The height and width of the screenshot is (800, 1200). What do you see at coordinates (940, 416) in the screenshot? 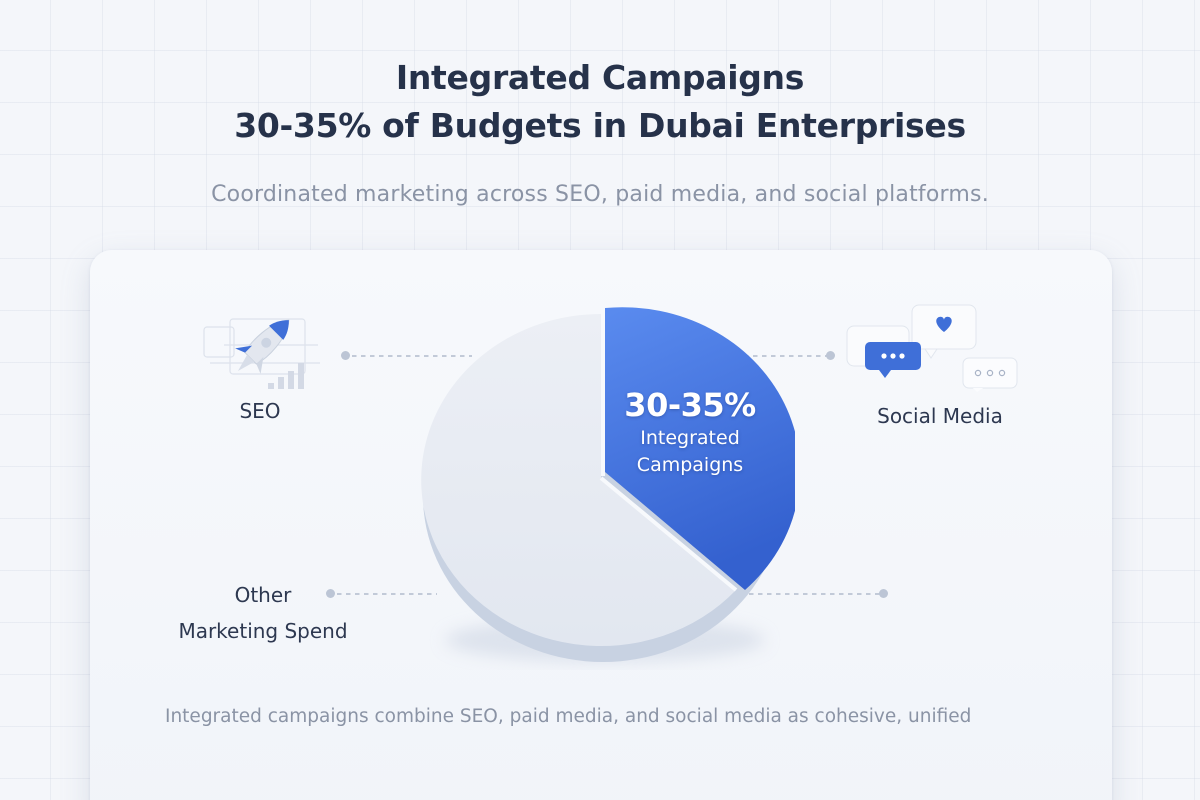
I see `social-media-label: Social Media` at bounding box center [940, 416].